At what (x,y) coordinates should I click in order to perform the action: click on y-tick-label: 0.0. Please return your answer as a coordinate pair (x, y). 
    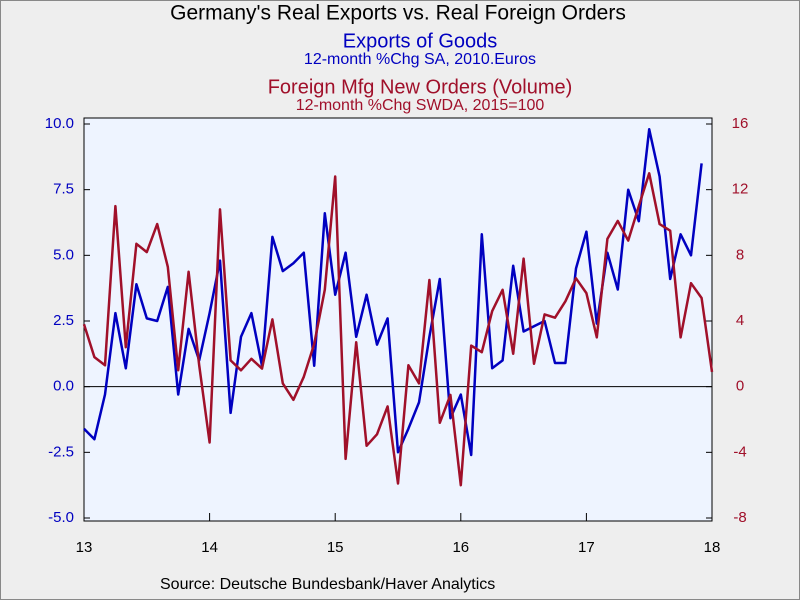
    Looking at the image, I should click on (63, 386).